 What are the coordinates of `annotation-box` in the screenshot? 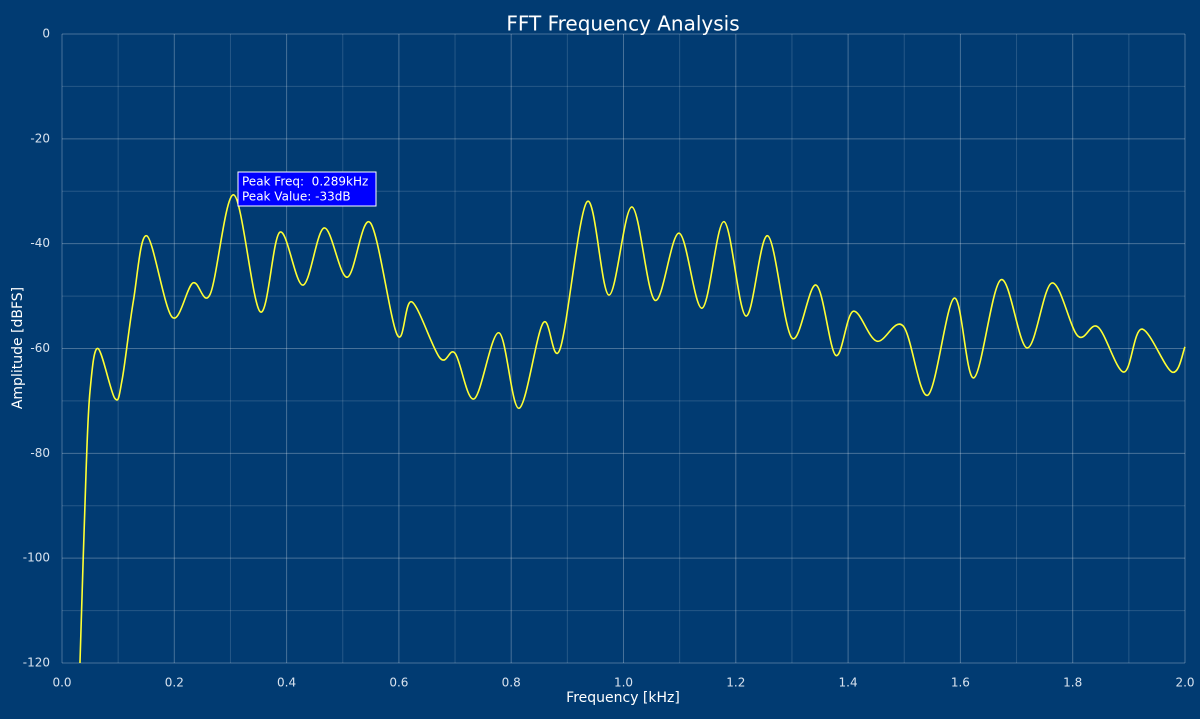 It's located at (307, 189).